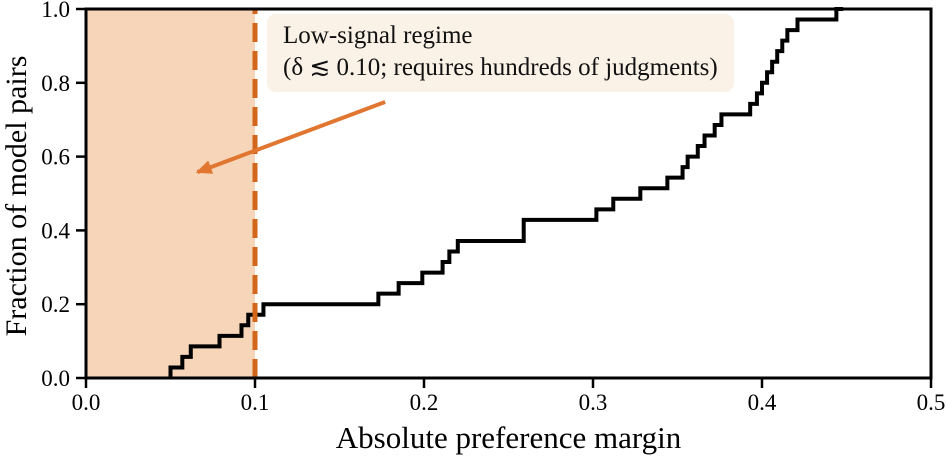  What do you see at coordinates (55, 11) in the screenshot?
I see `y-tick-label: 1.0` at bounding box center [55, 11].